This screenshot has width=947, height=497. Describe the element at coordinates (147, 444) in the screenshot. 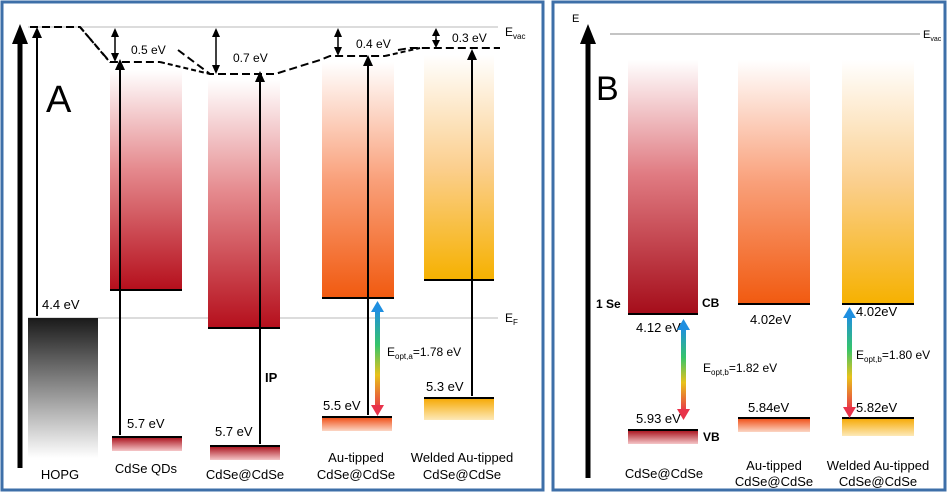

I see `qd-valence-band` at that location.